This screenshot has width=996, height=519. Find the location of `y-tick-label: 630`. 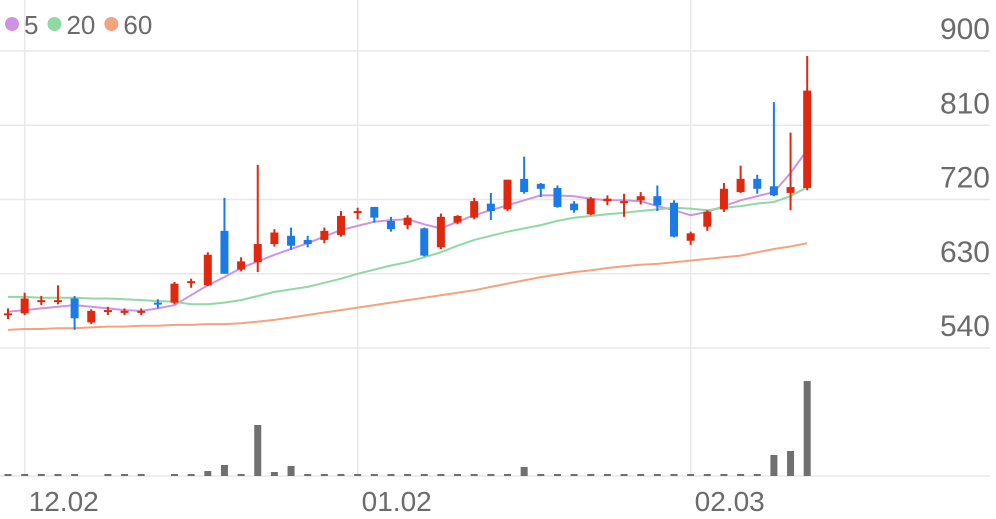

y-tick-label: 630 is located at coordinates (965, 252).